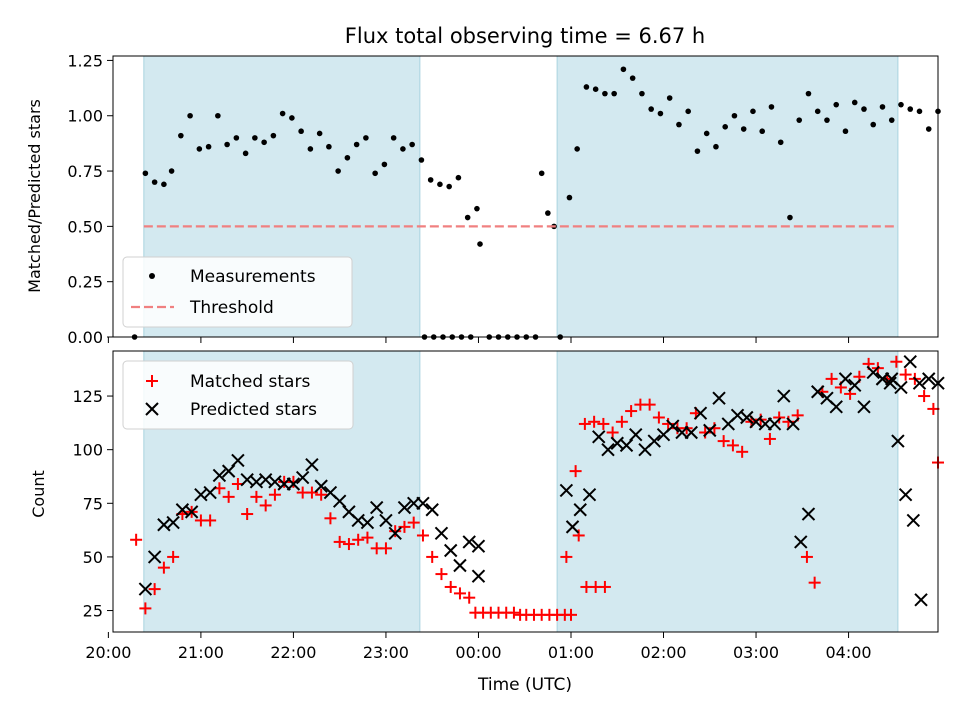 The image size is (960, 720). What do you see at coordinates (93, 611) in the screenshot?
I see `count-y-tick-label: 25` at bounding box center [93, 611].